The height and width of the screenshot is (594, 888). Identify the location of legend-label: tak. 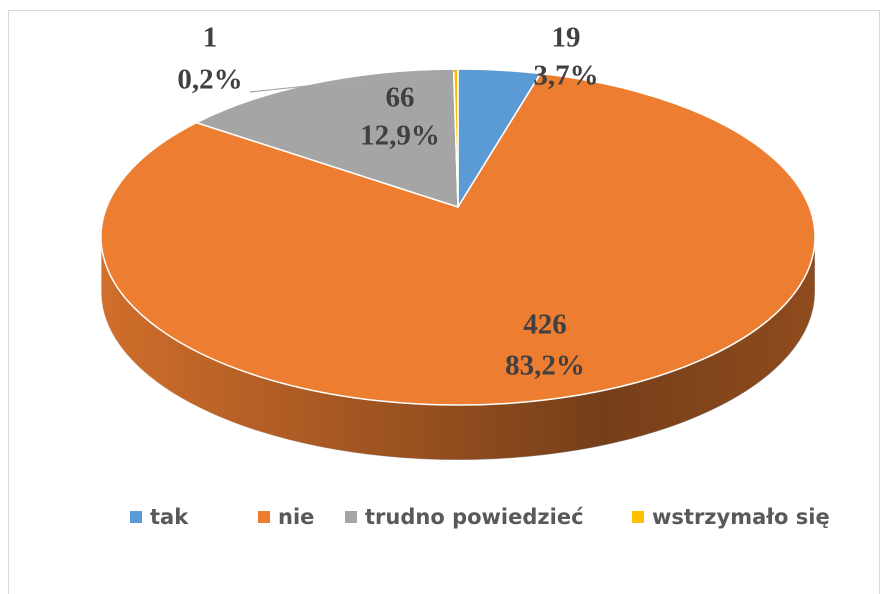
(169, 517).